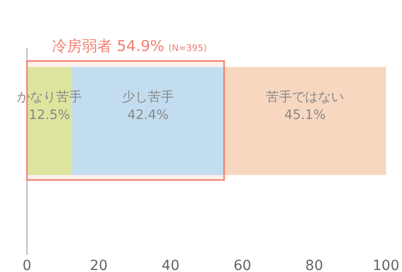 The image size is (402, 272). I want to click on series-label: 少し苦手, so click(148, 97).